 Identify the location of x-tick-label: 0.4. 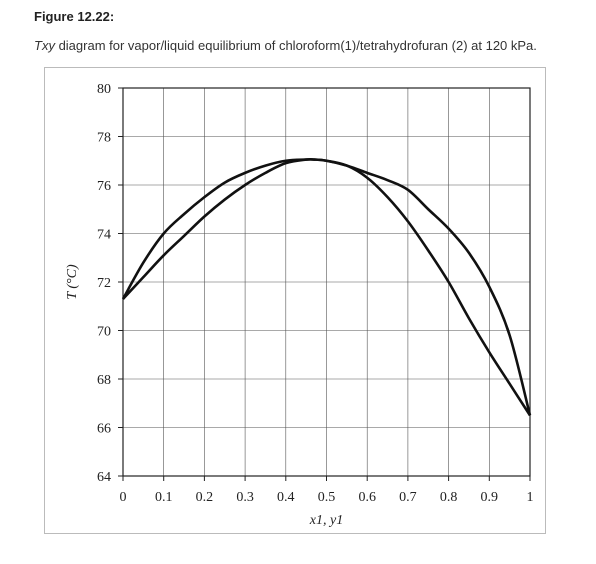
(286, 497).